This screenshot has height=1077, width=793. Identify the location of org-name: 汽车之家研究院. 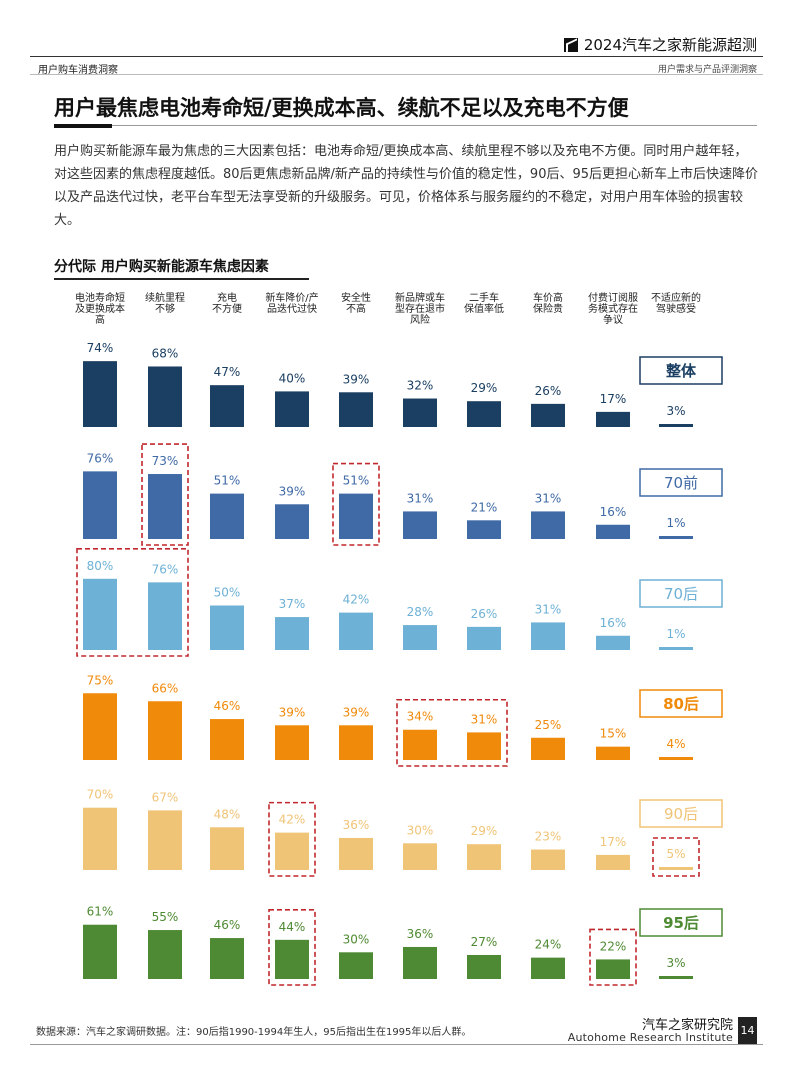
(687, 1025).